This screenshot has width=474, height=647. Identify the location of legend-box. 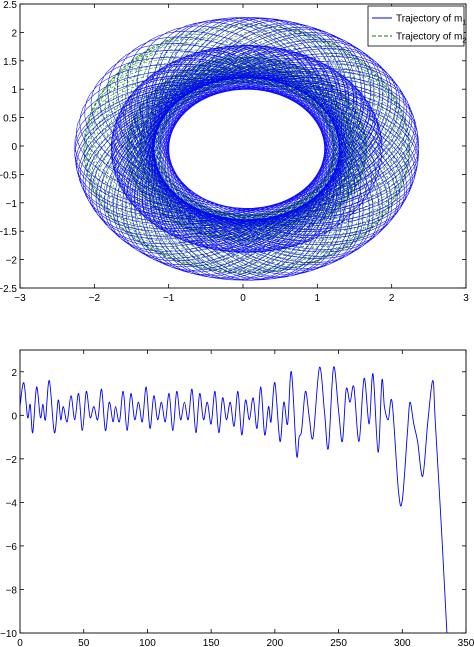
(416, 26).